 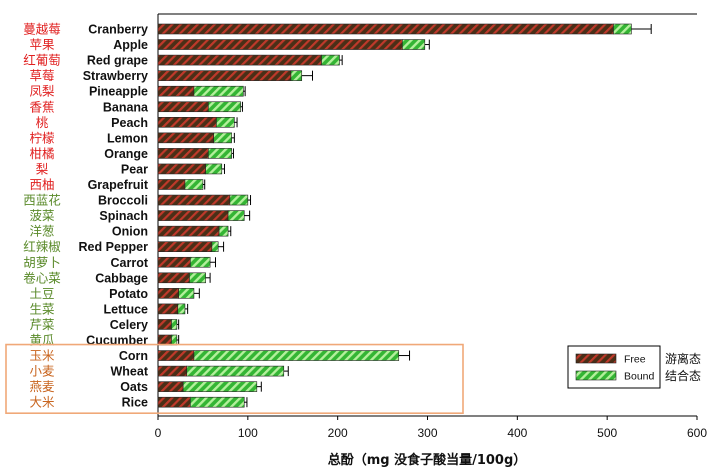 What do you see at coordinates (187, 122) in the screenshot?
I see `bar-free-peach` at bounding box center [187, 122].